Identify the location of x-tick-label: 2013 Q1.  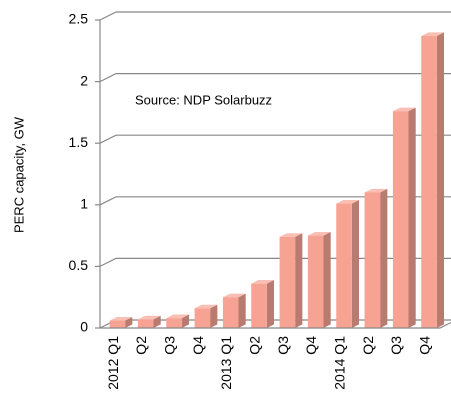
(226, 363).